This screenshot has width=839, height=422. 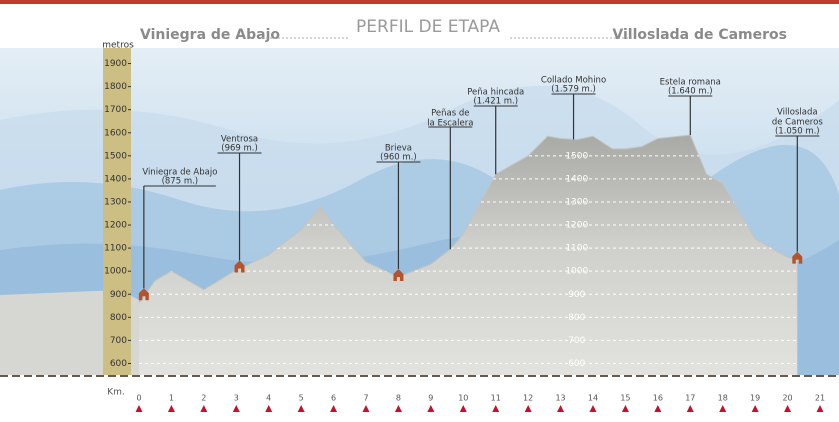 What do you see at coordinates (117, 211) in the screenshot?
I see `y-axis-bar` at bounding box center [117, 211].